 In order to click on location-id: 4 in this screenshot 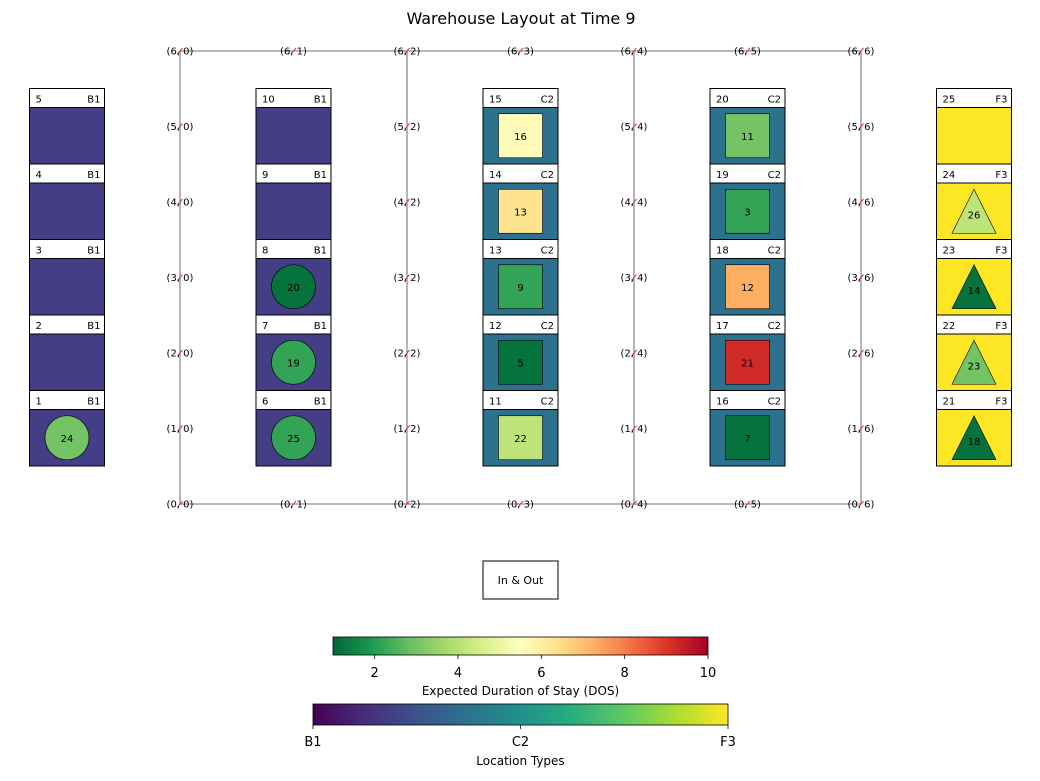, I will do `click(39, 175)`.